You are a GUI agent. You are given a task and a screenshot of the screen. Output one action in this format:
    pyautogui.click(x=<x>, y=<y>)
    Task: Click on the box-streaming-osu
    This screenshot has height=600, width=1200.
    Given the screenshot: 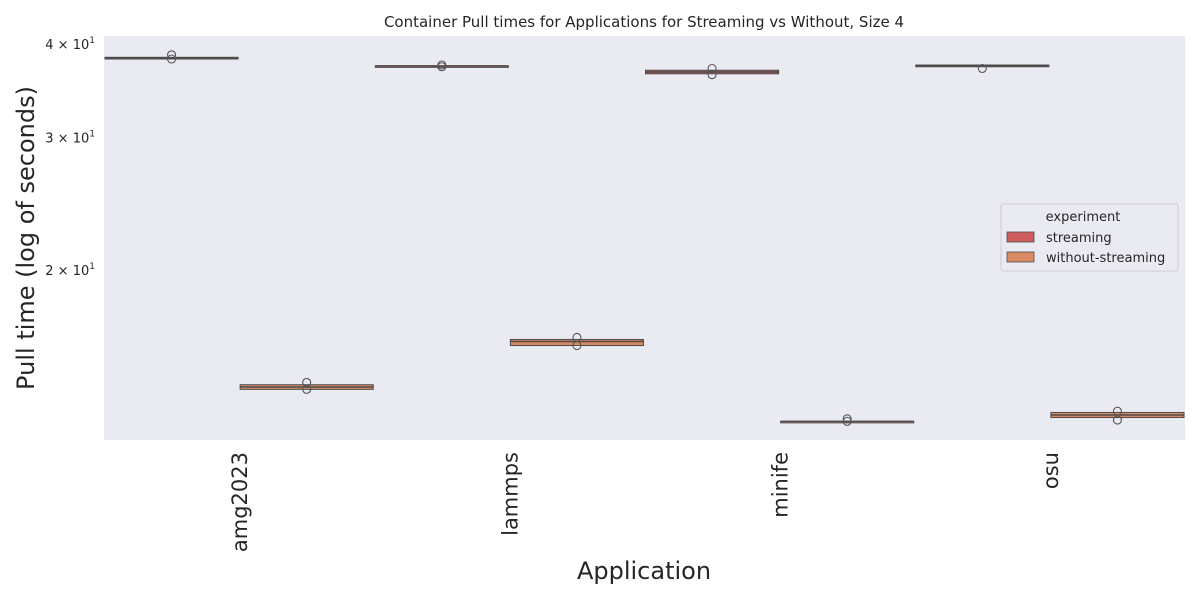 What is the action you would take?
    pyautogui.click(x=982, y=68)
    